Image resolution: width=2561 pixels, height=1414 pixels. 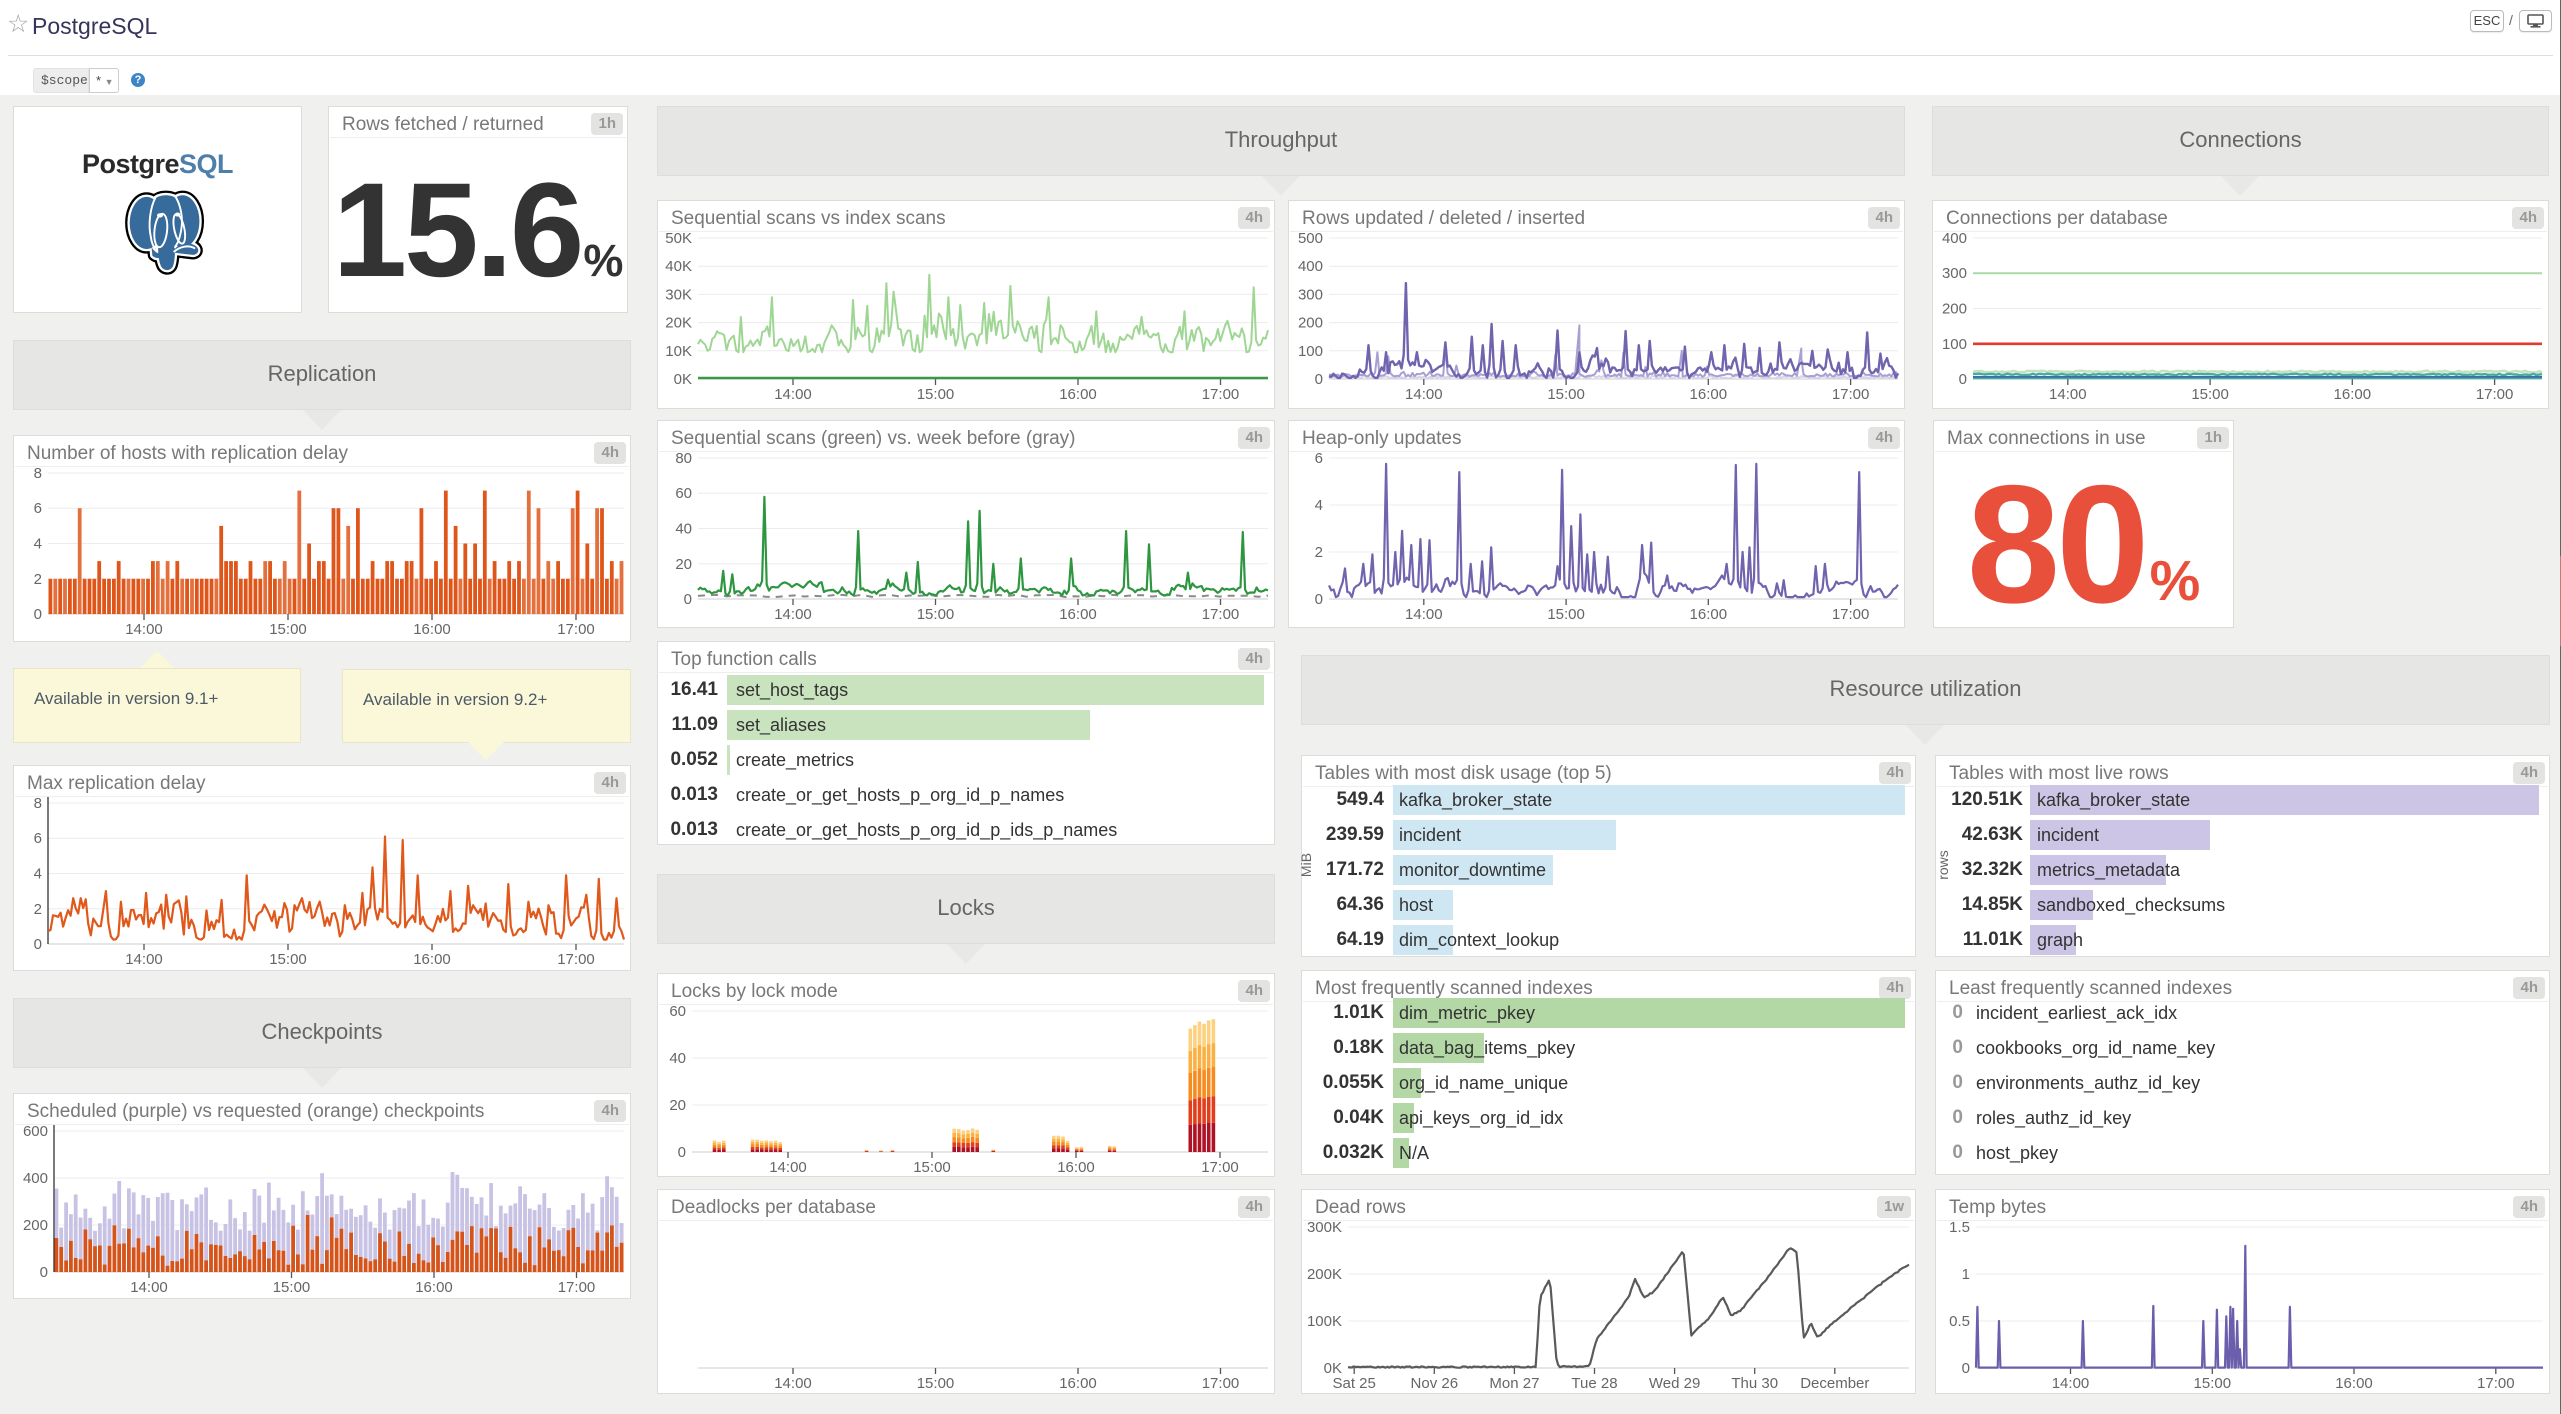 I want to click on svg-text: 200K, so click(x=1324, y=1274).